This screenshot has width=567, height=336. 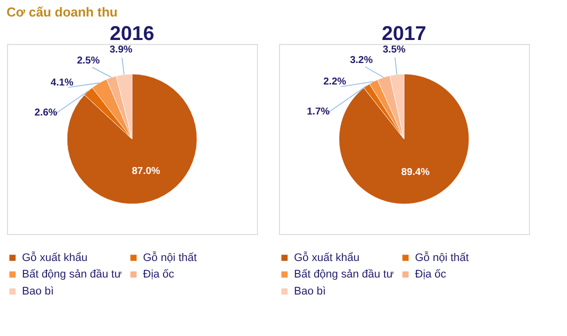 What do you see at coordinates (361, 60) in the screenshot?
I see `data-label: 3.2%` at bounding box center [361, 60].